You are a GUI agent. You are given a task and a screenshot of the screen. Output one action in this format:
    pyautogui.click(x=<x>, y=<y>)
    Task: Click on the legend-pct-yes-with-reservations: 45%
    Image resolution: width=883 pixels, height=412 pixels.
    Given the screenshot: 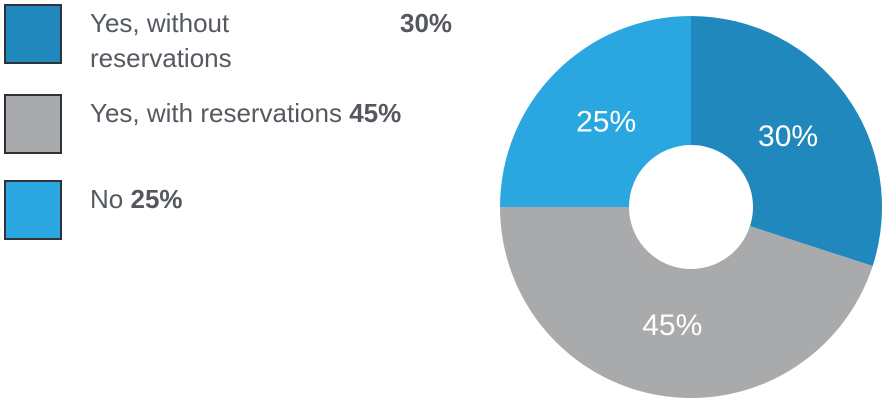 What is the action you would take?
    pyautogui.click(x=375, y=113)
    